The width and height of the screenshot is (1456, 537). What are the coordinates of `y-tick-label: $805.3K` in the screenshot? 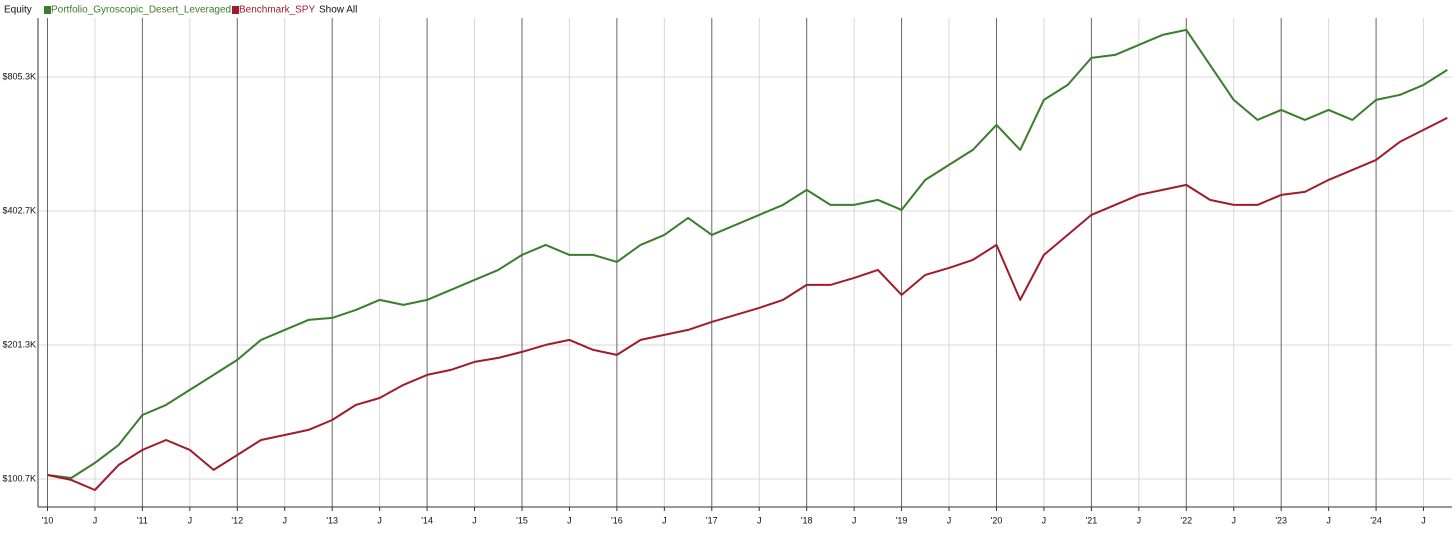 It's located at (19, 76).